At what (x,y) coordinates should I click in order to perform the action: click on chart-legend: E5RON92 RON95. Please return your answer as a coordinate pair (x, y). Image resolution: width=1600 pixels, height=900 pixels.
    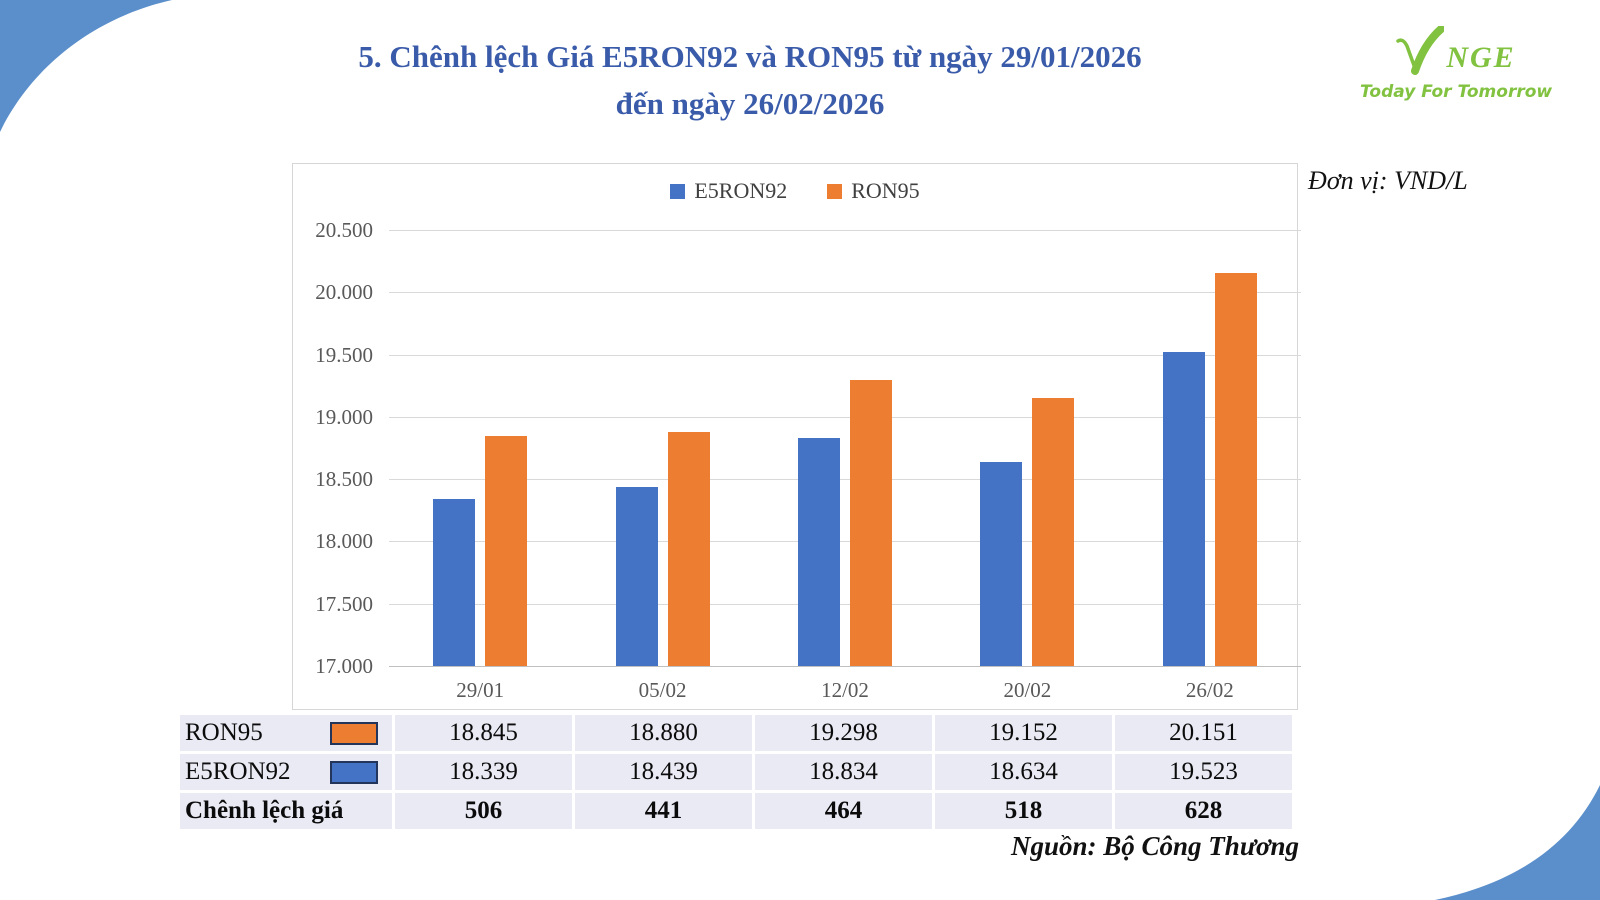
    Looking at the image, I should click on (795, 191).